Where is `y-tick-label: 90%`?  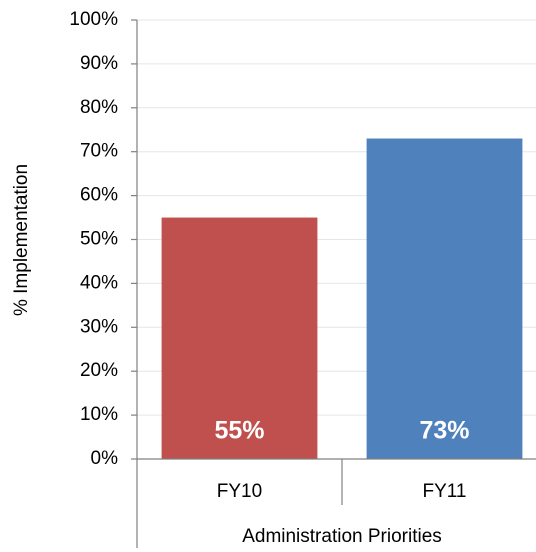 y-tick-label: 90% is located at coordinates (99, 63).